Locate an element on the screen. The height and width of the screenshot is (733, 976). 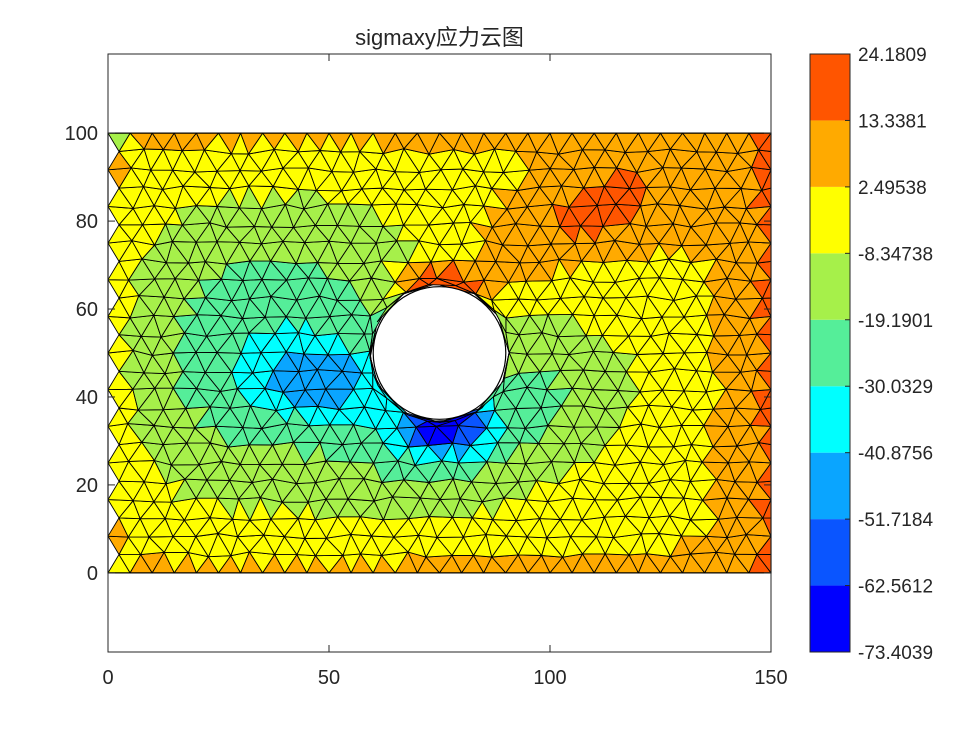
colorbar-label: -73.4039 is located at coordinates (895, 653).